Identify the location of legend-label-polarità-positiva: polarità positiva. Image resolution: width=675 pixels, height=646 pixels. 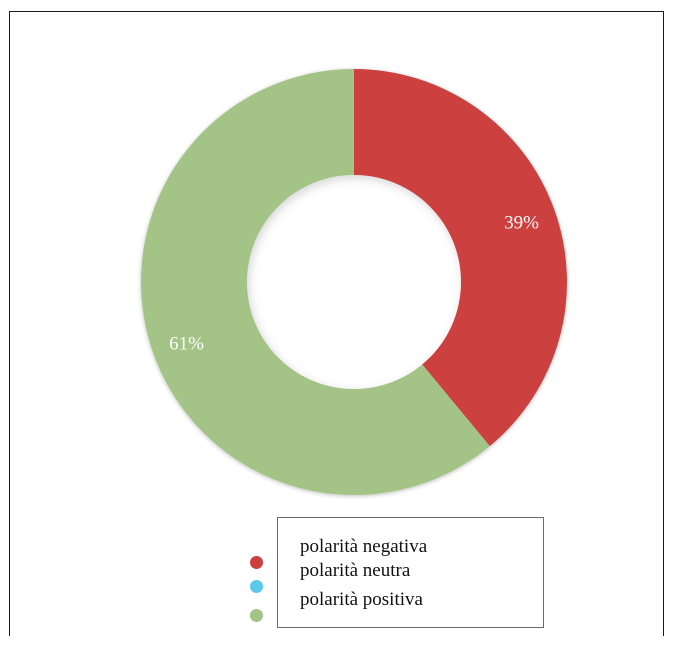
(361, 599).